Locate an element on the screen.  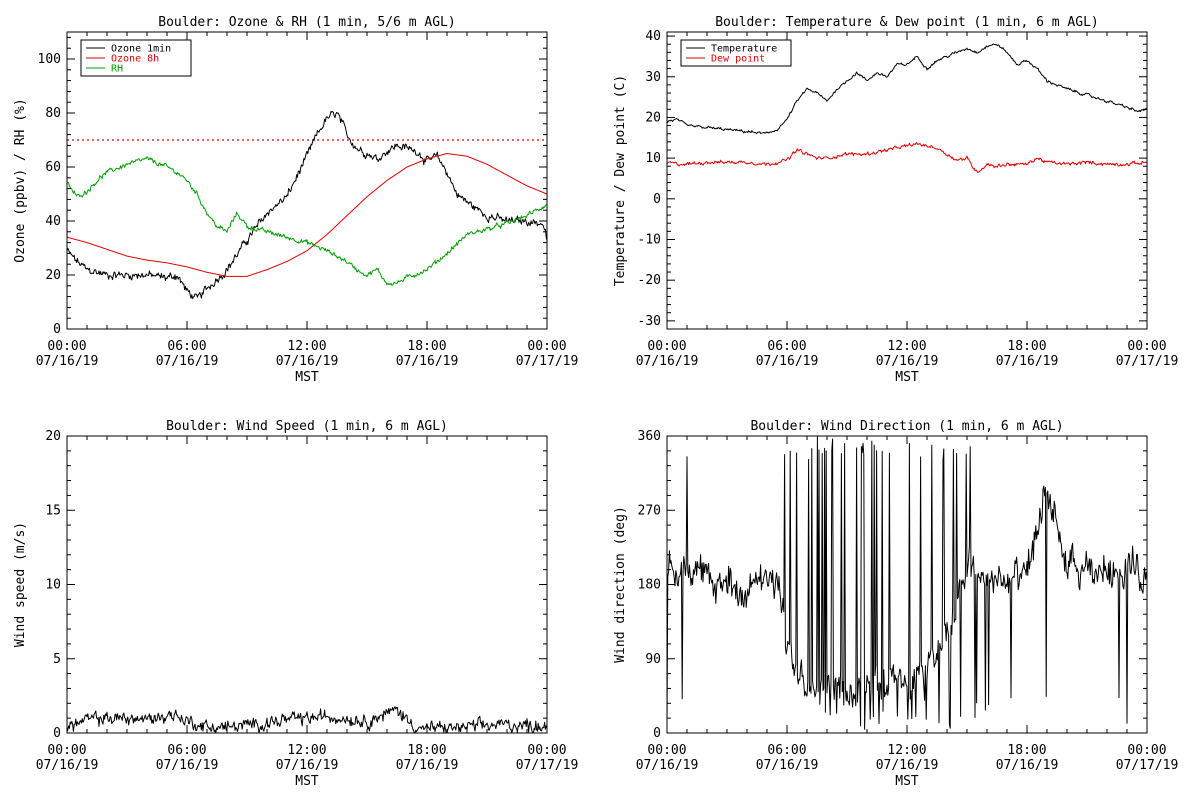
legend-label: RH is located at coordinates (117, 69).